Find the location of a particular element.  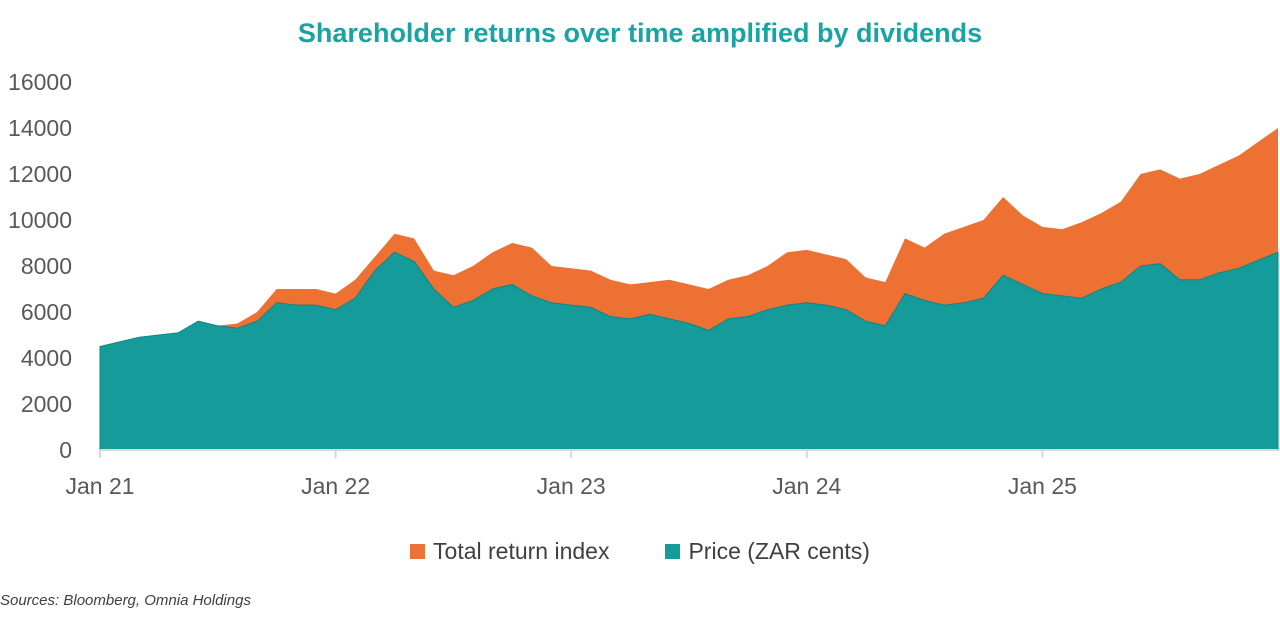

legend-swatch-total-return is located at coordinates (418, 551).